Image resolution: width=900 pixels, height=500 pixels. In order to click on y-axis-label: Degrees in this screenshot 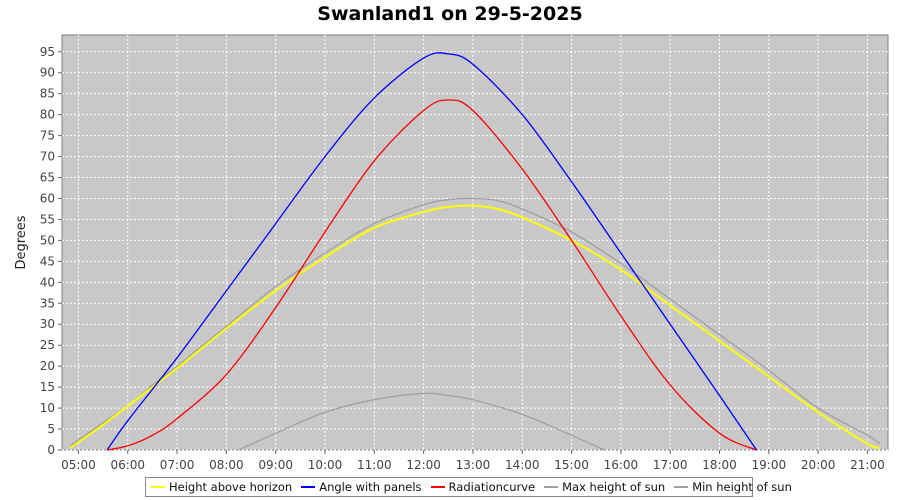, I will do `click(21, 242)`.